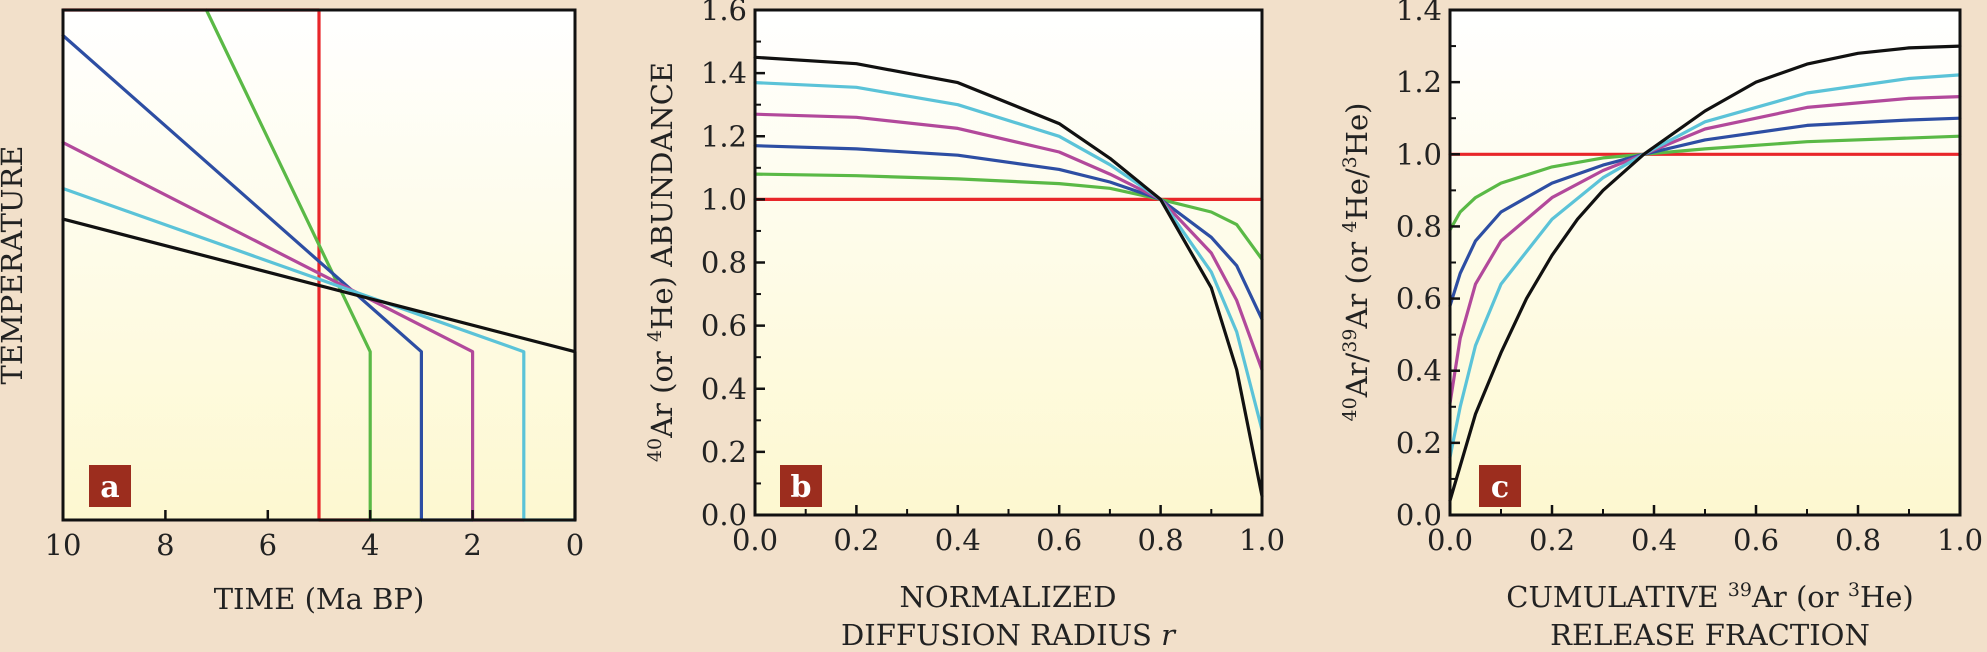 Image resolution: width=1987 pixels, height=652 pixels. I want to click on ylabel-text: He/, so click(1357, 194).